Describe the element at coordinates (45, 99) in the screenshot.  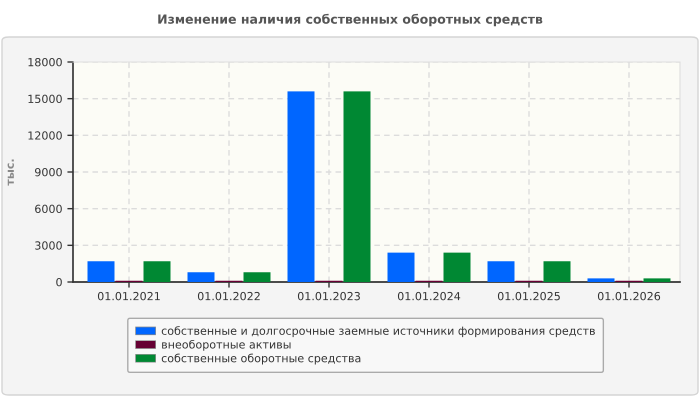
I see `y-tick-label: 15000` at that location.